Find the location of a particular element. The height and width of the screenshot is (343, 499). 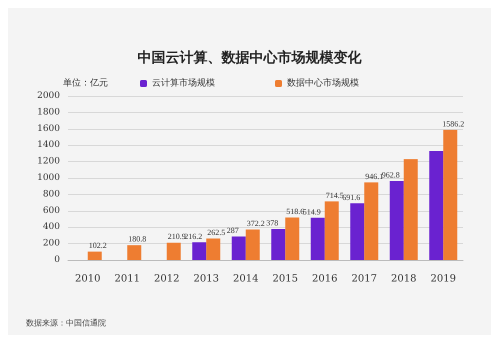

y-tick-label: 200 is located at coordinates (51, 243).